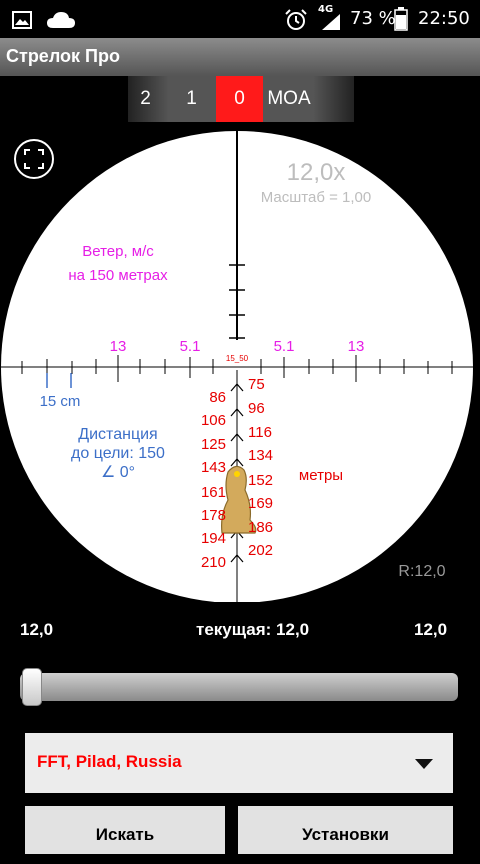 The height and width of the screenshot is (864, 480). What do you see at coordinates (125, 830) in the screenshot?
I see `search-button: Искать` at bounding box center [125, 830].